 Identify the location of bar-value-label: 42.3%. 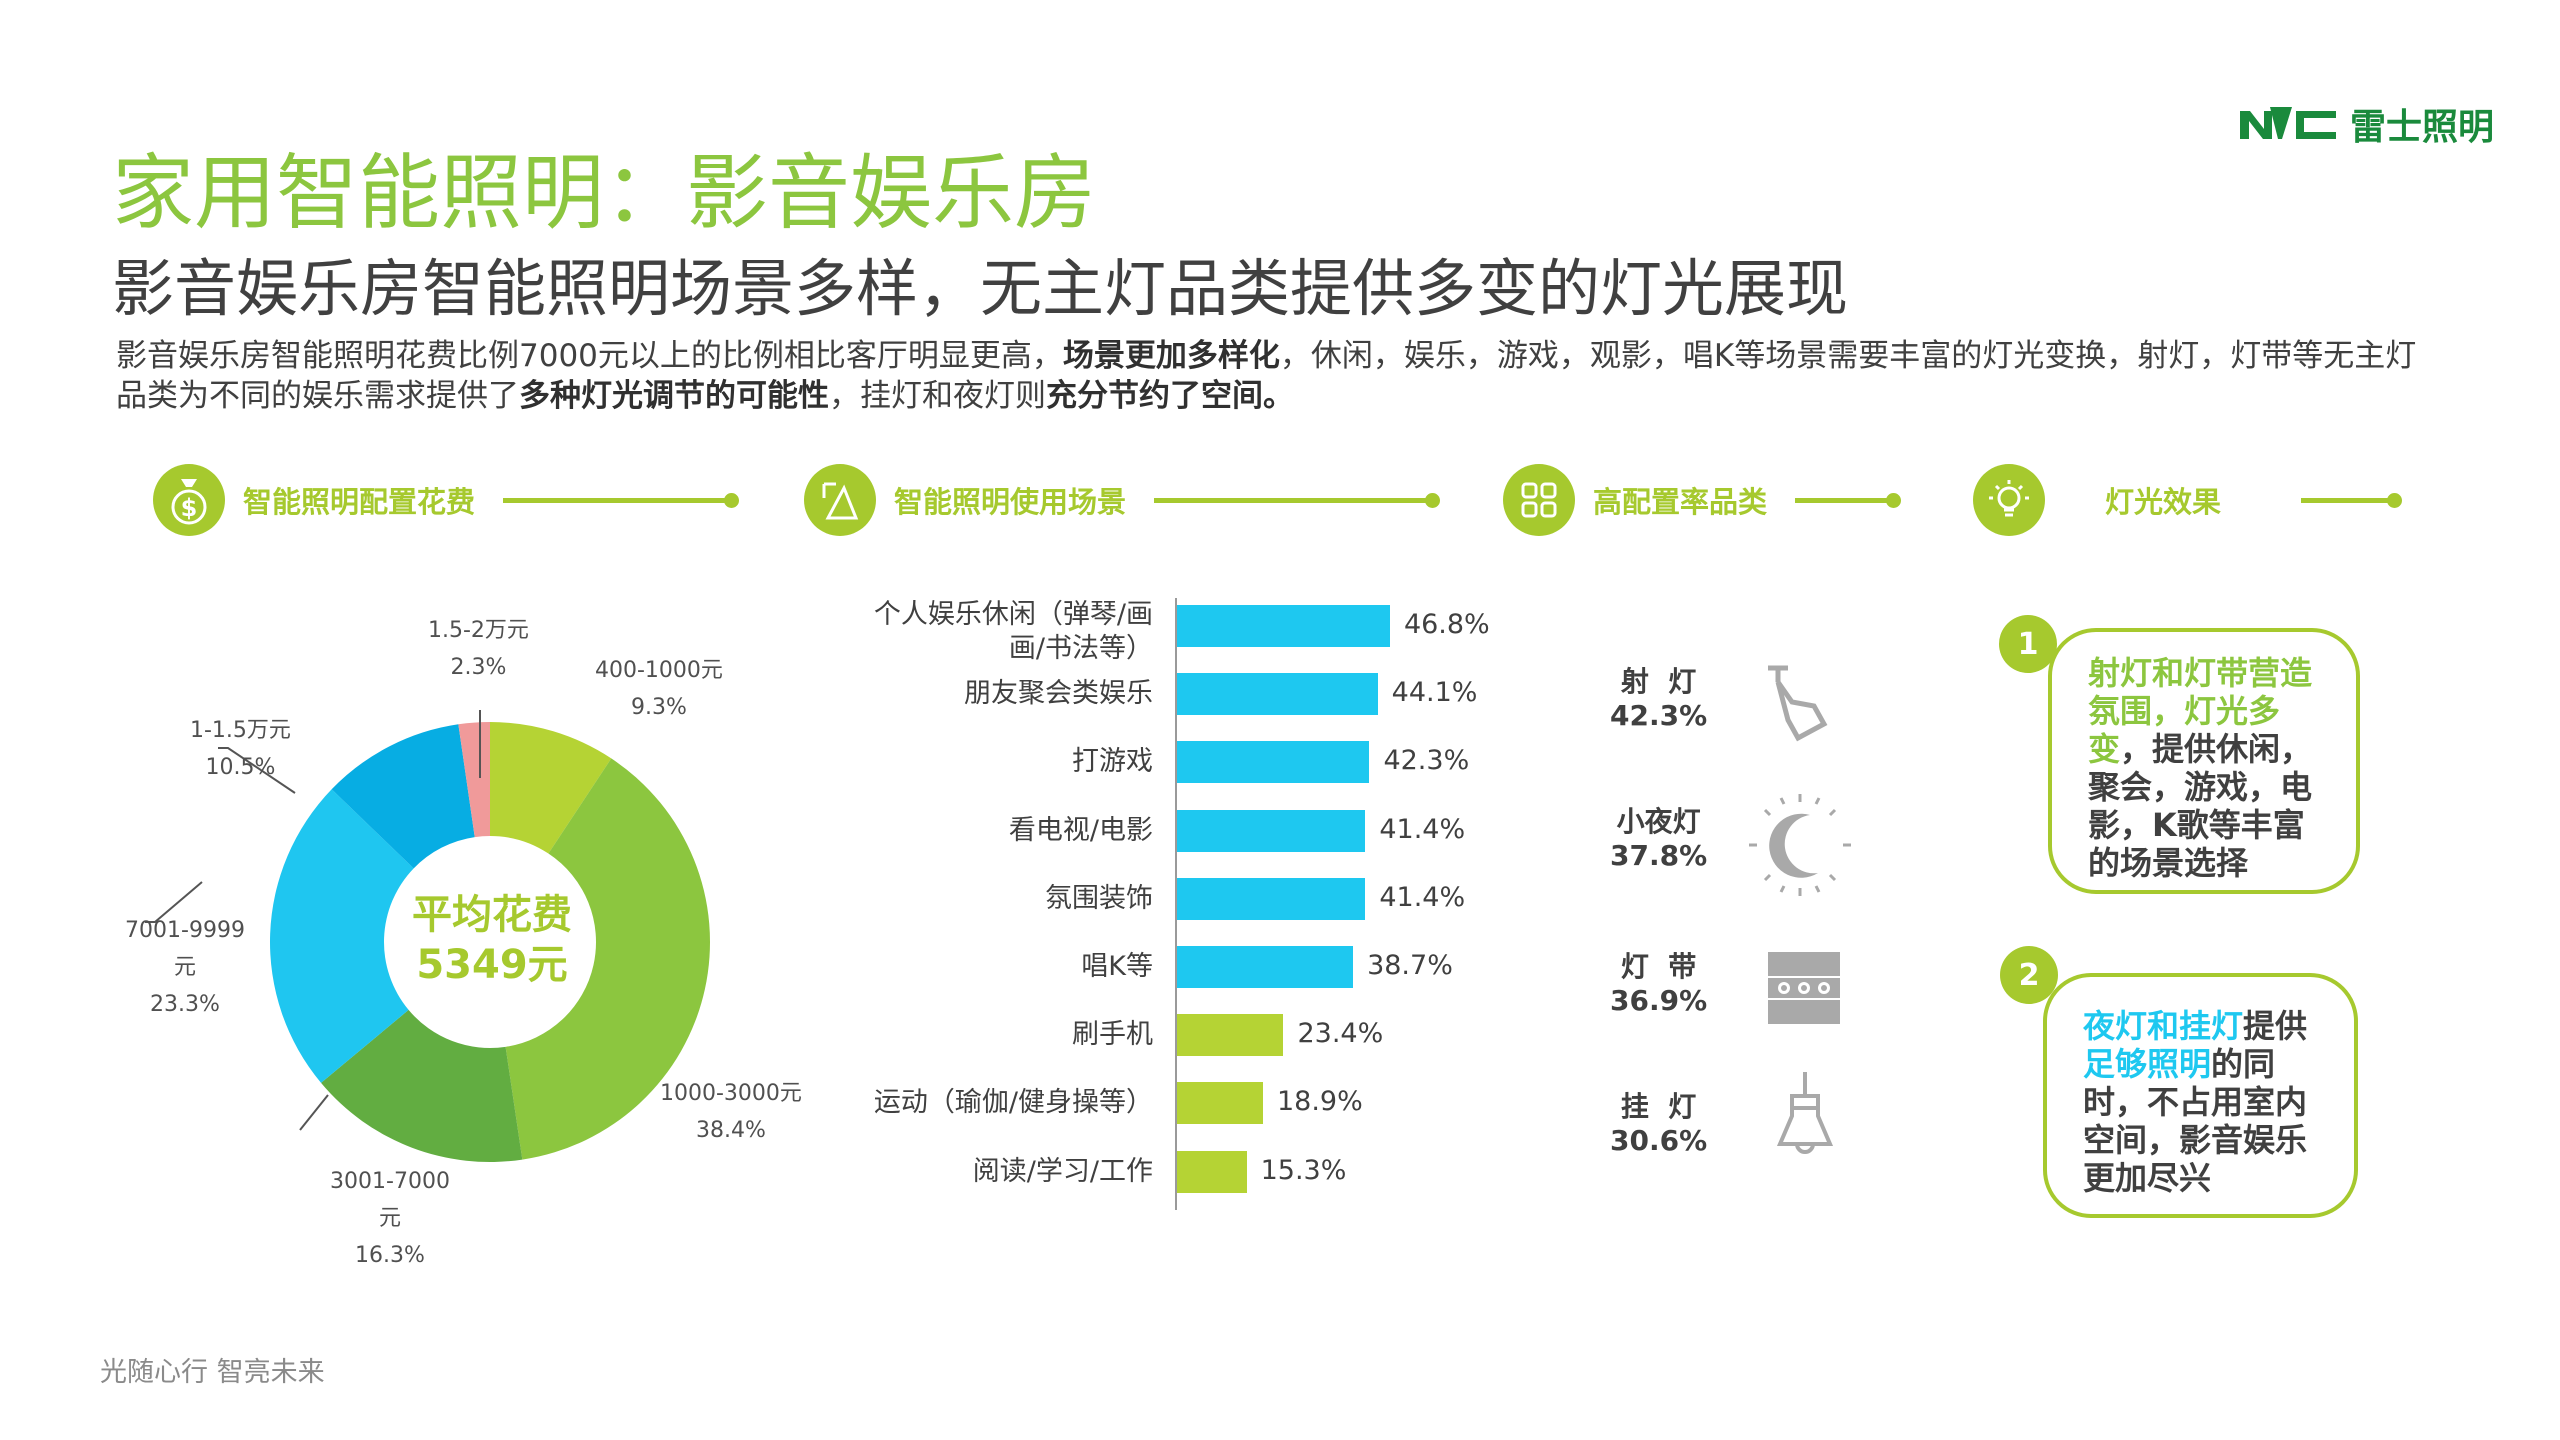
(1426, 761).